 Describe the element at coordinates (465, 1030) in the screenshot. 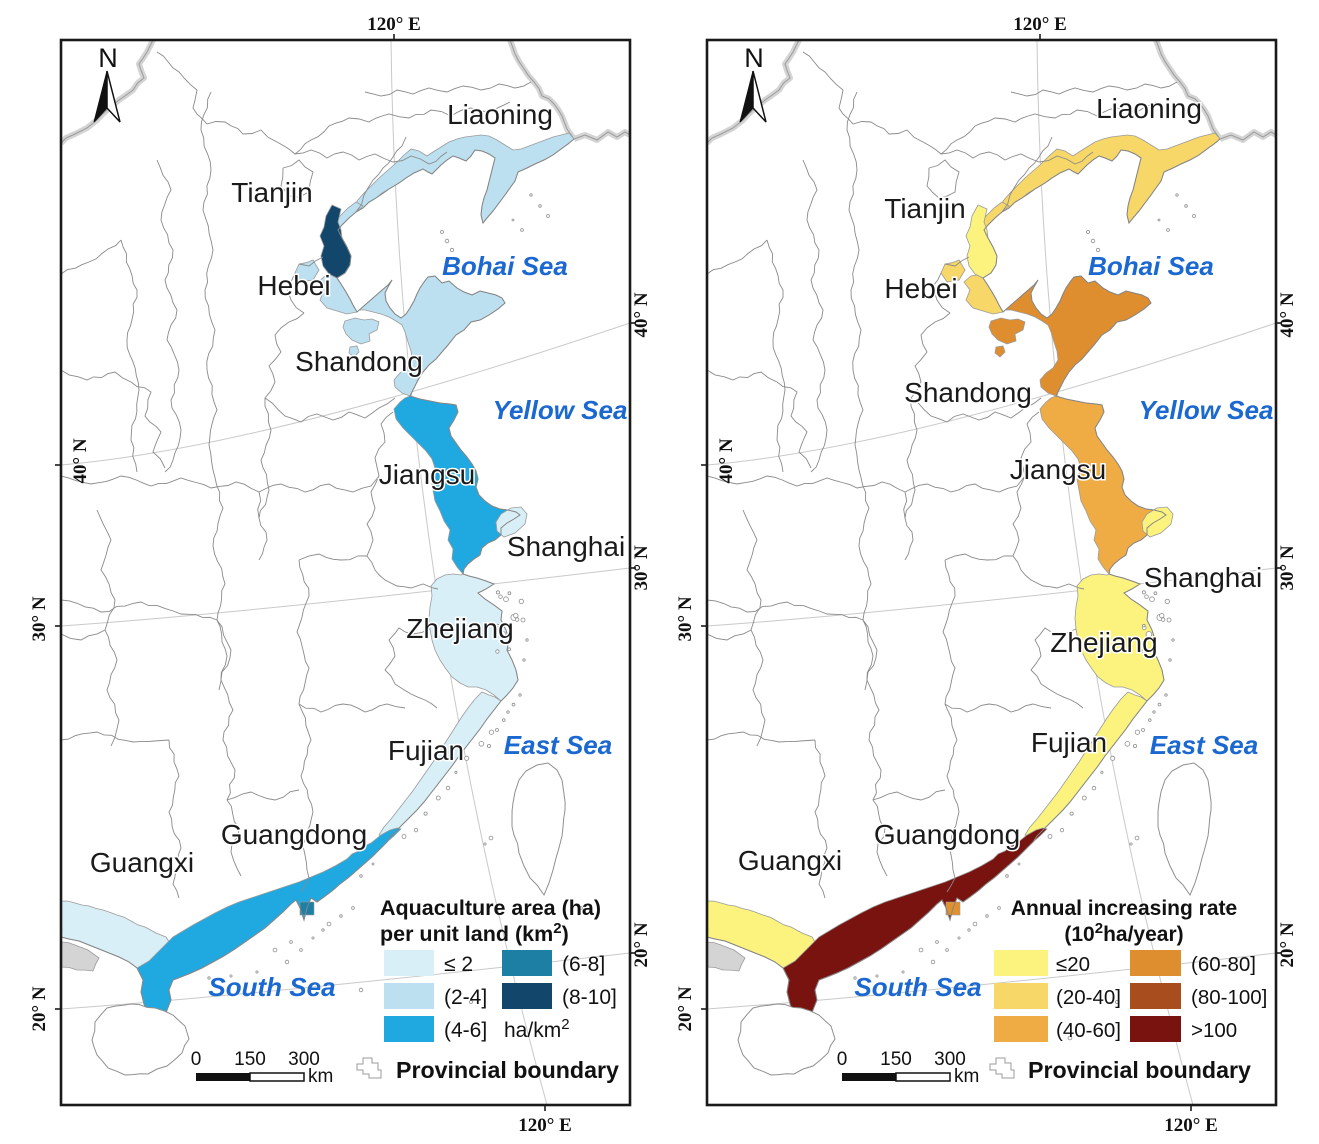

I see `svg-text: (4-6]` at that location.